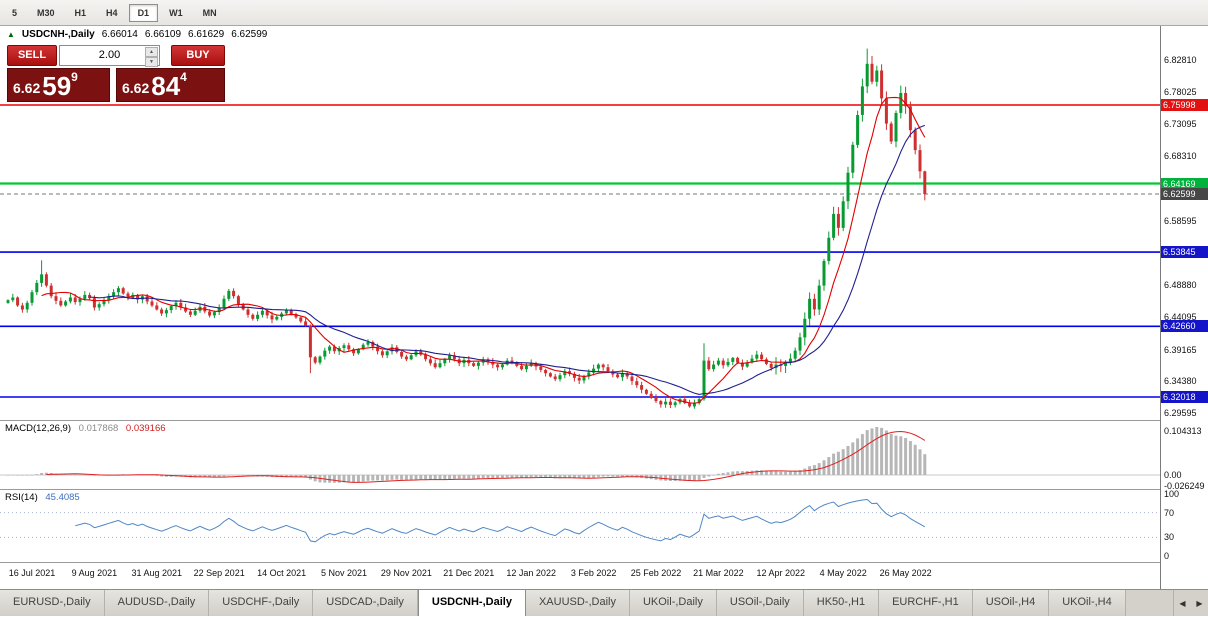 The image size is (1208, 617). What do you see at coordinates (46, 12) in the screenshot?
I see `timeframe-m30: M30` at bounding box center [46, 12].